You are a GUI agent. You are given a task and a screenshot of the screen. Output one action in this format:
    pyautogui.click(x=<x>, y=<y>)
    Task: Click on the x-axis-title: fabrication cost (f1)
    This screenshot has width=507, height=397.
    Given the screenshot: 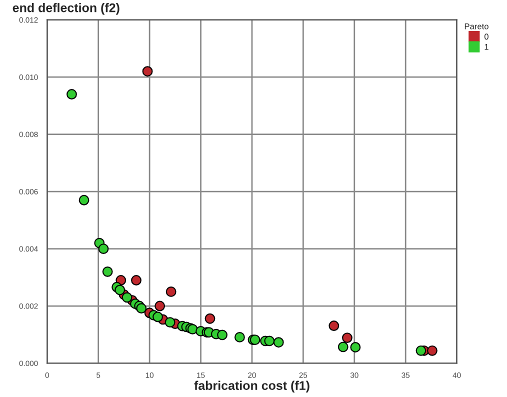 What is the action you would take?
    pyautogui.click(x=252, y=386)
    